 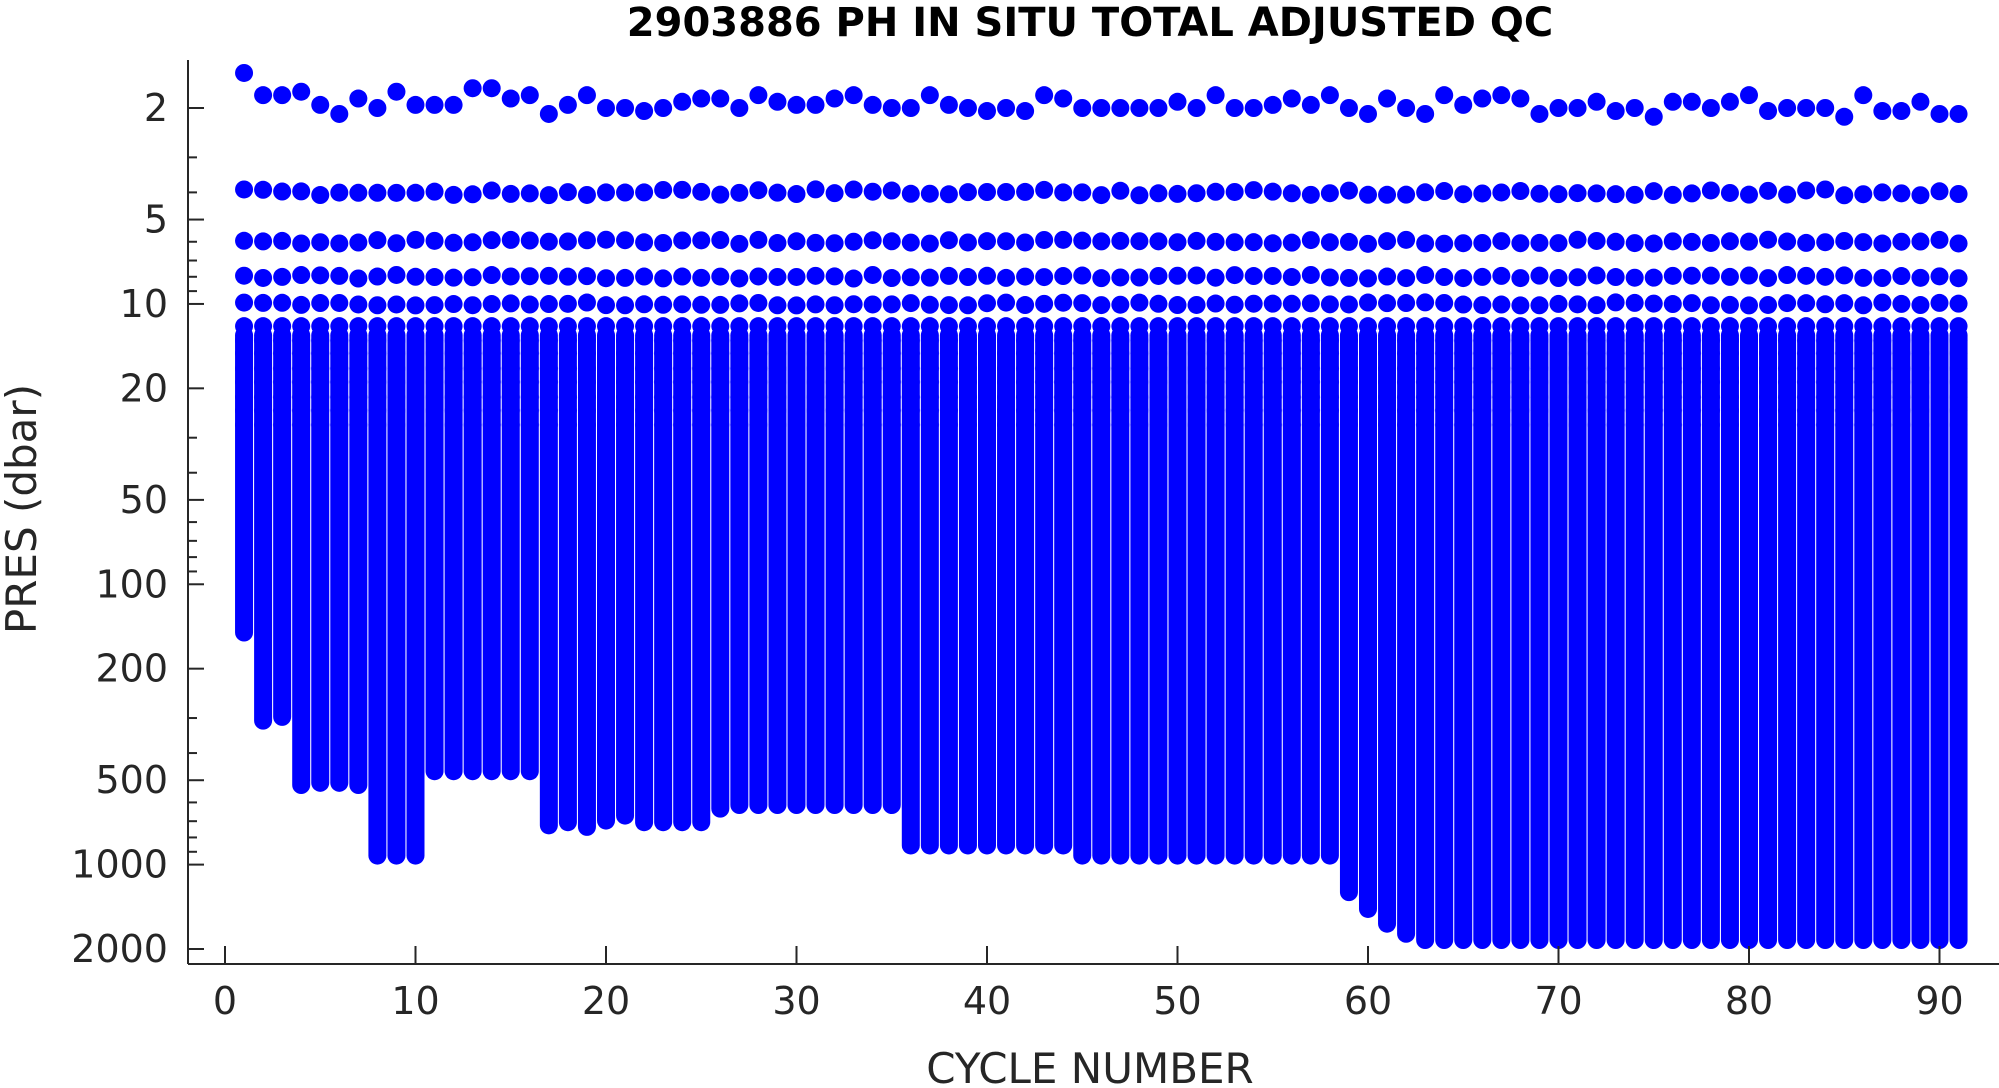 What do you see at coordinates (144, 500) in the screenshot?
I see `y-tick-label: 50` at bounding box center [144, 500].